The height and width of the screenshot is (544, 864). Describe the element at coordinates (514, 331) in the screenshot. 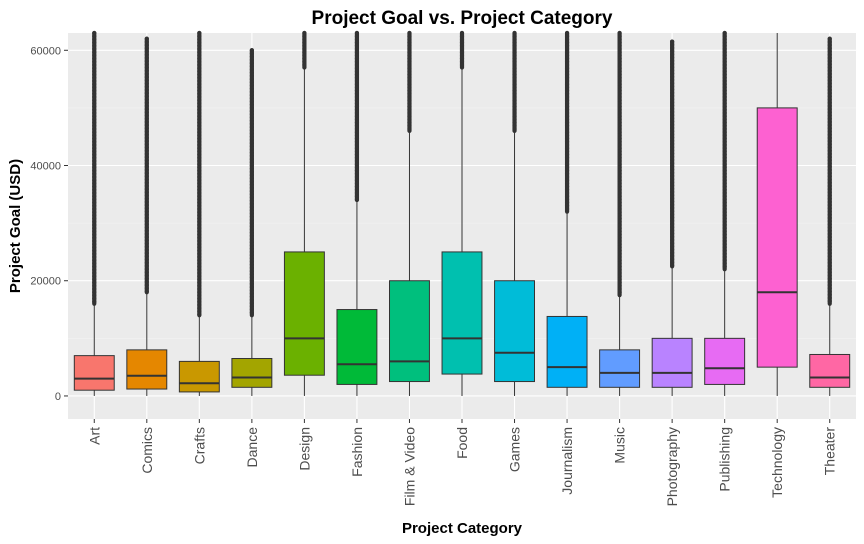

I see `box-rect` at that location.